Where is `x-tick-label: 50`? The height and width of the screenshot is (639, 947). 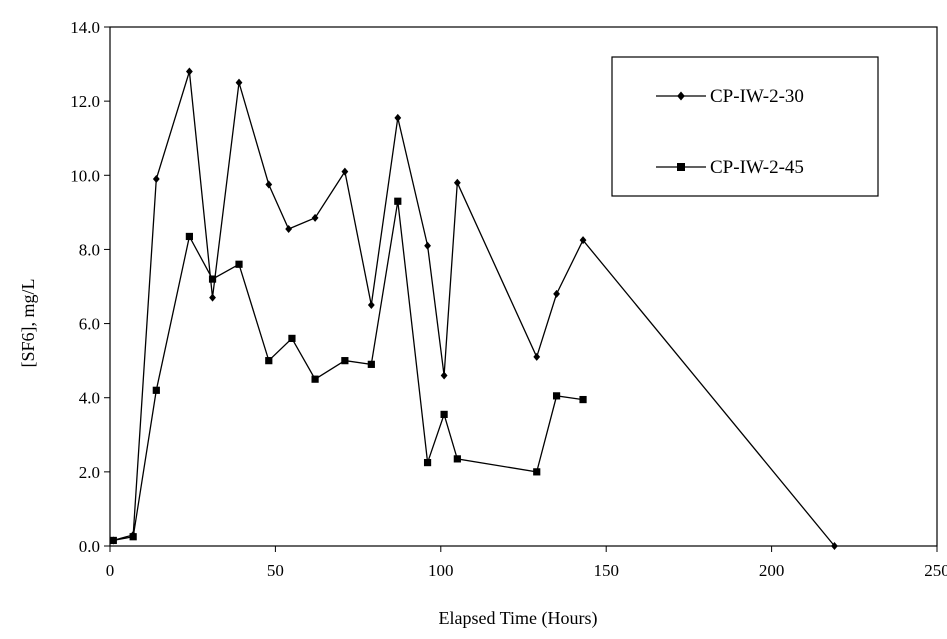
x-tick-label: 50 is located at coordinates (275, 570).